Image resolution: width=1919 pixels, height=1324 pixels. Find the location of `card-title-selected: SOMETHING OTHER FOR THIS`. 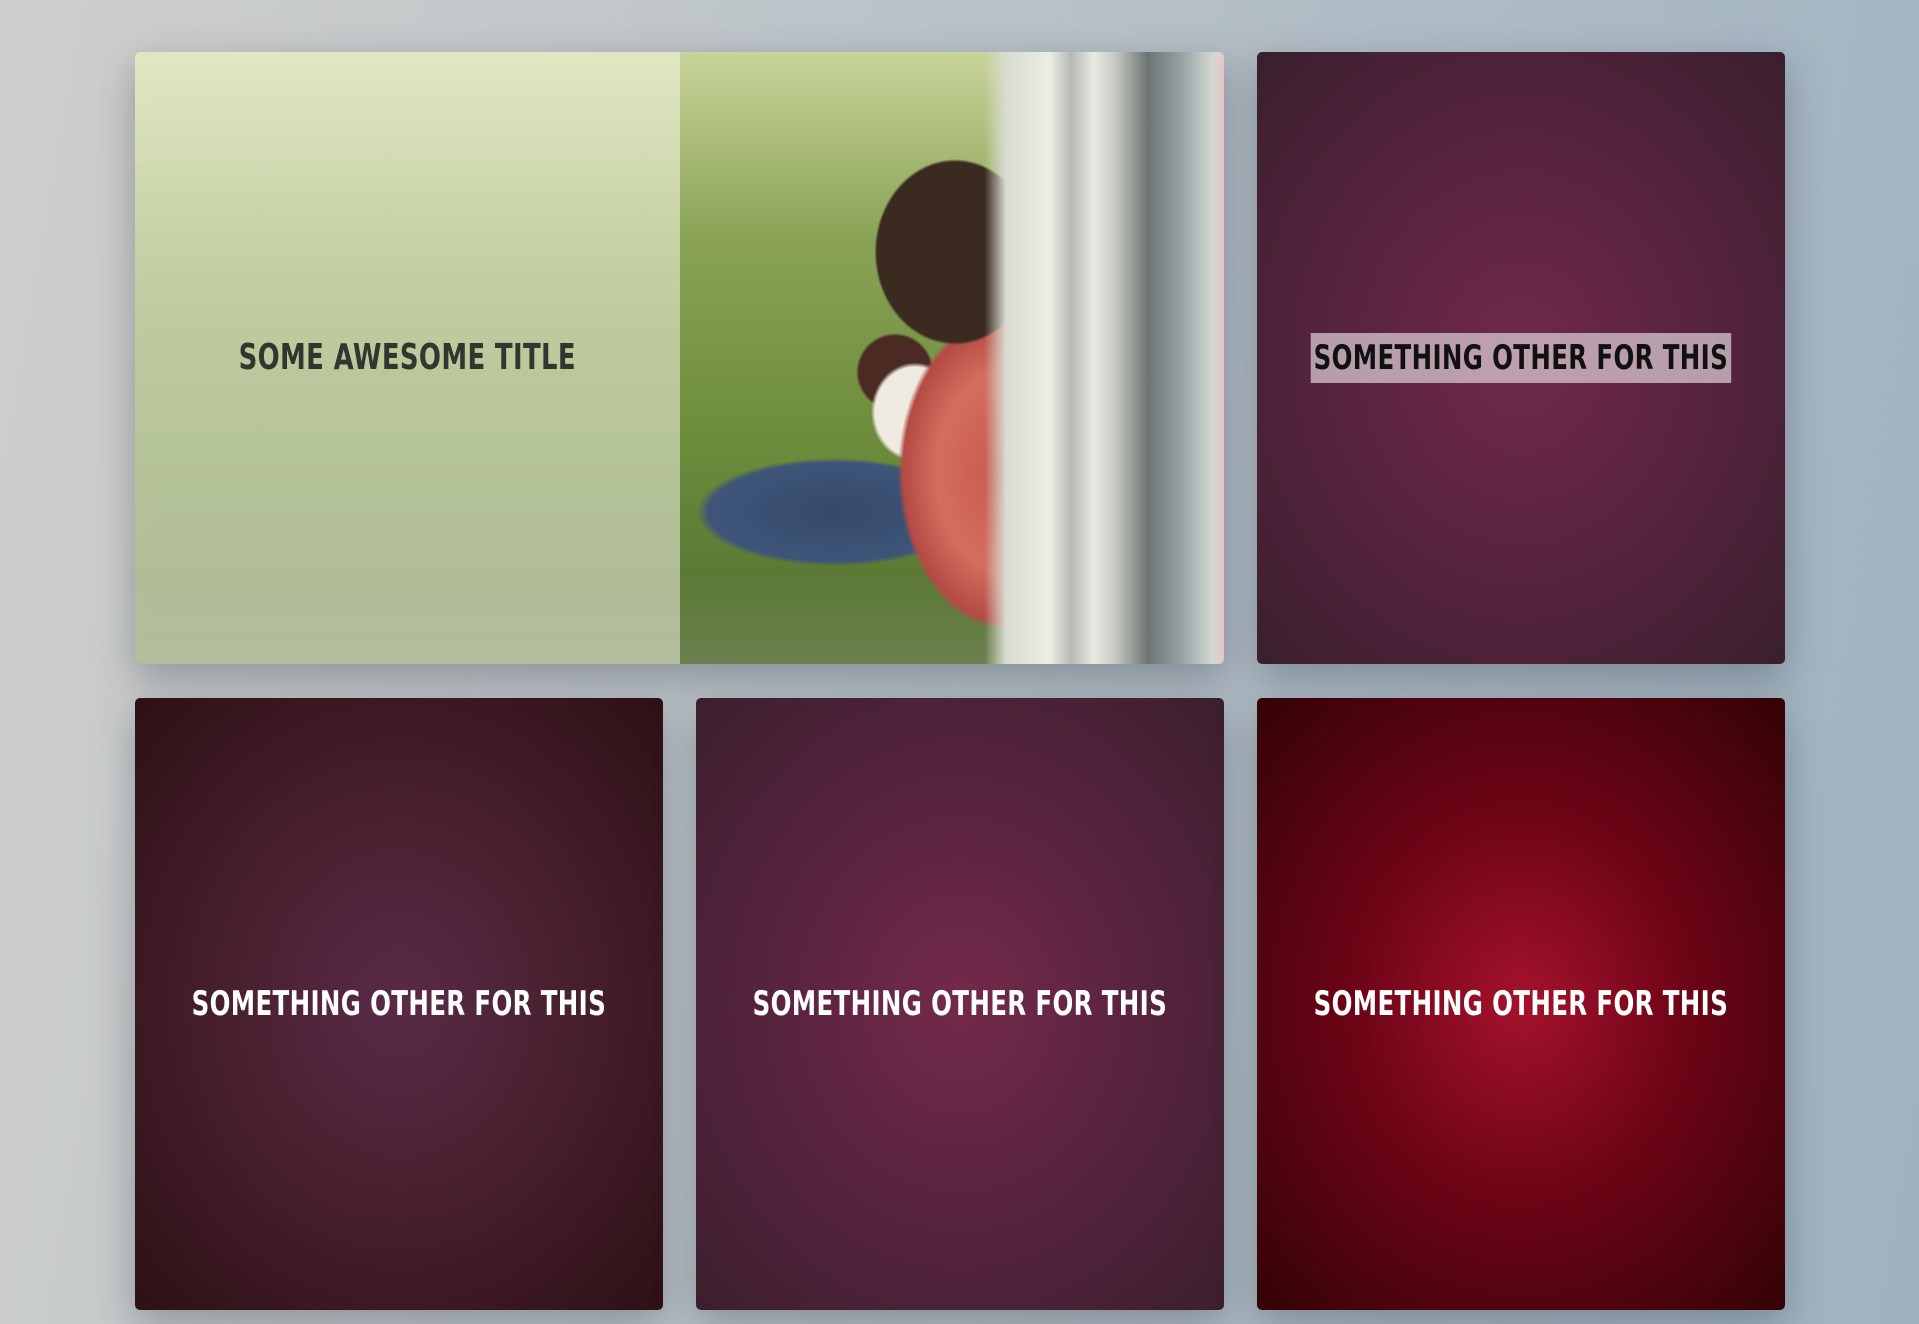

card-title-selected: SOMETHING OTHER FOR THIS is located at coordinates (1521, 358).